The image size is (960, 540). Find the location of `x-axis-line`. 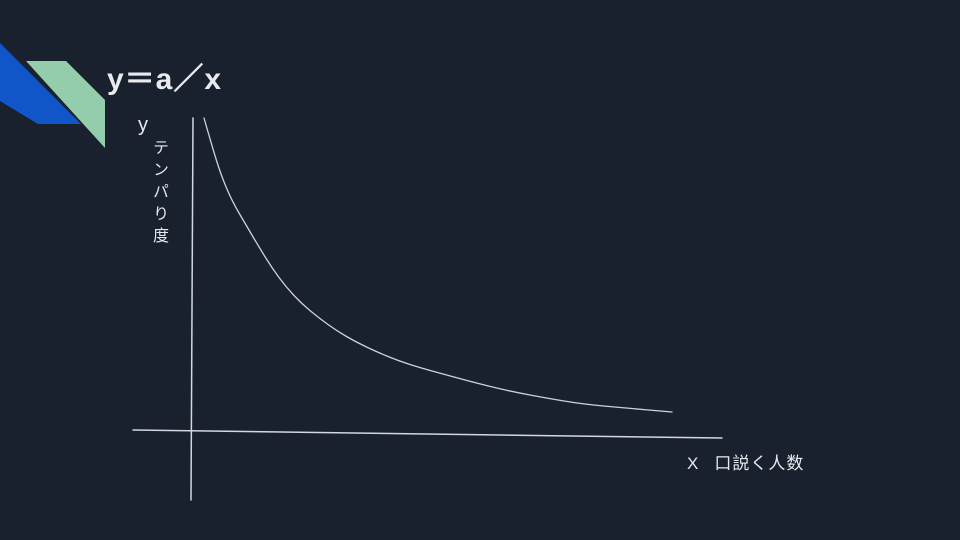

x-axis-line is located at coordinates (427, 434).